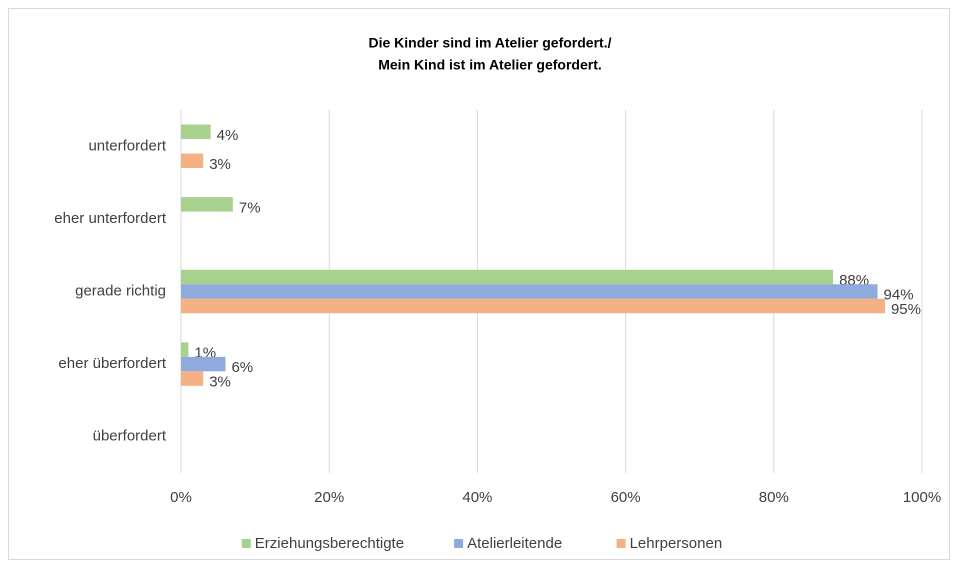 Image resolution: width=957 pixels, height=568 pixels. I want to click on y-tick-label: überfordert, so click(130, 436).